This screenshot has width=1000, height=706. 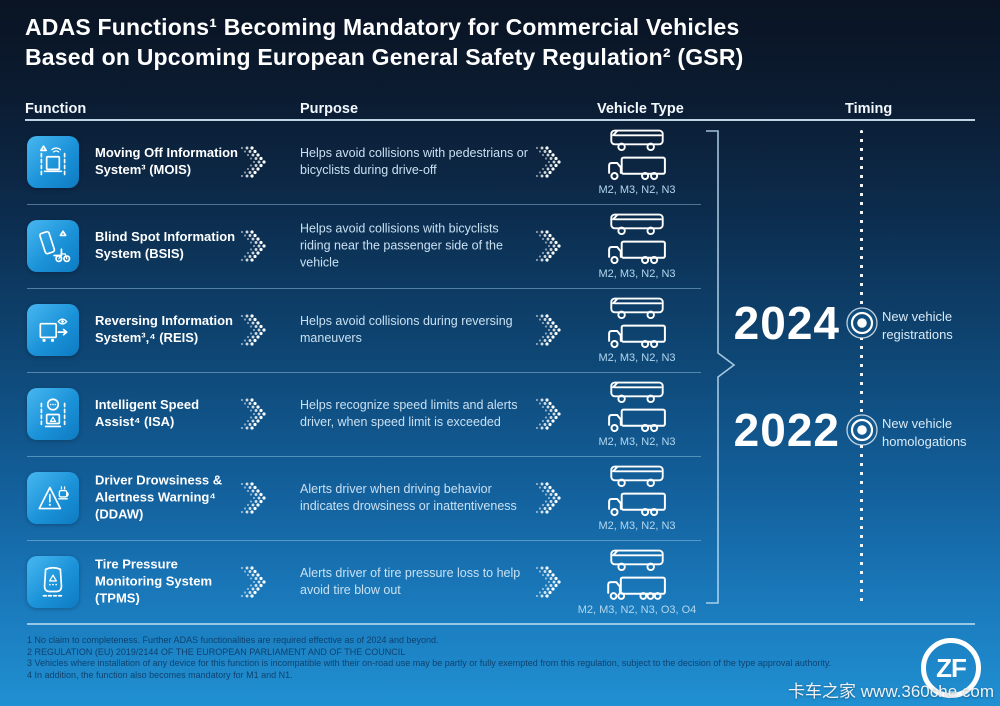 I want to click on column-header-function: Function, so click(x=56, y=109).